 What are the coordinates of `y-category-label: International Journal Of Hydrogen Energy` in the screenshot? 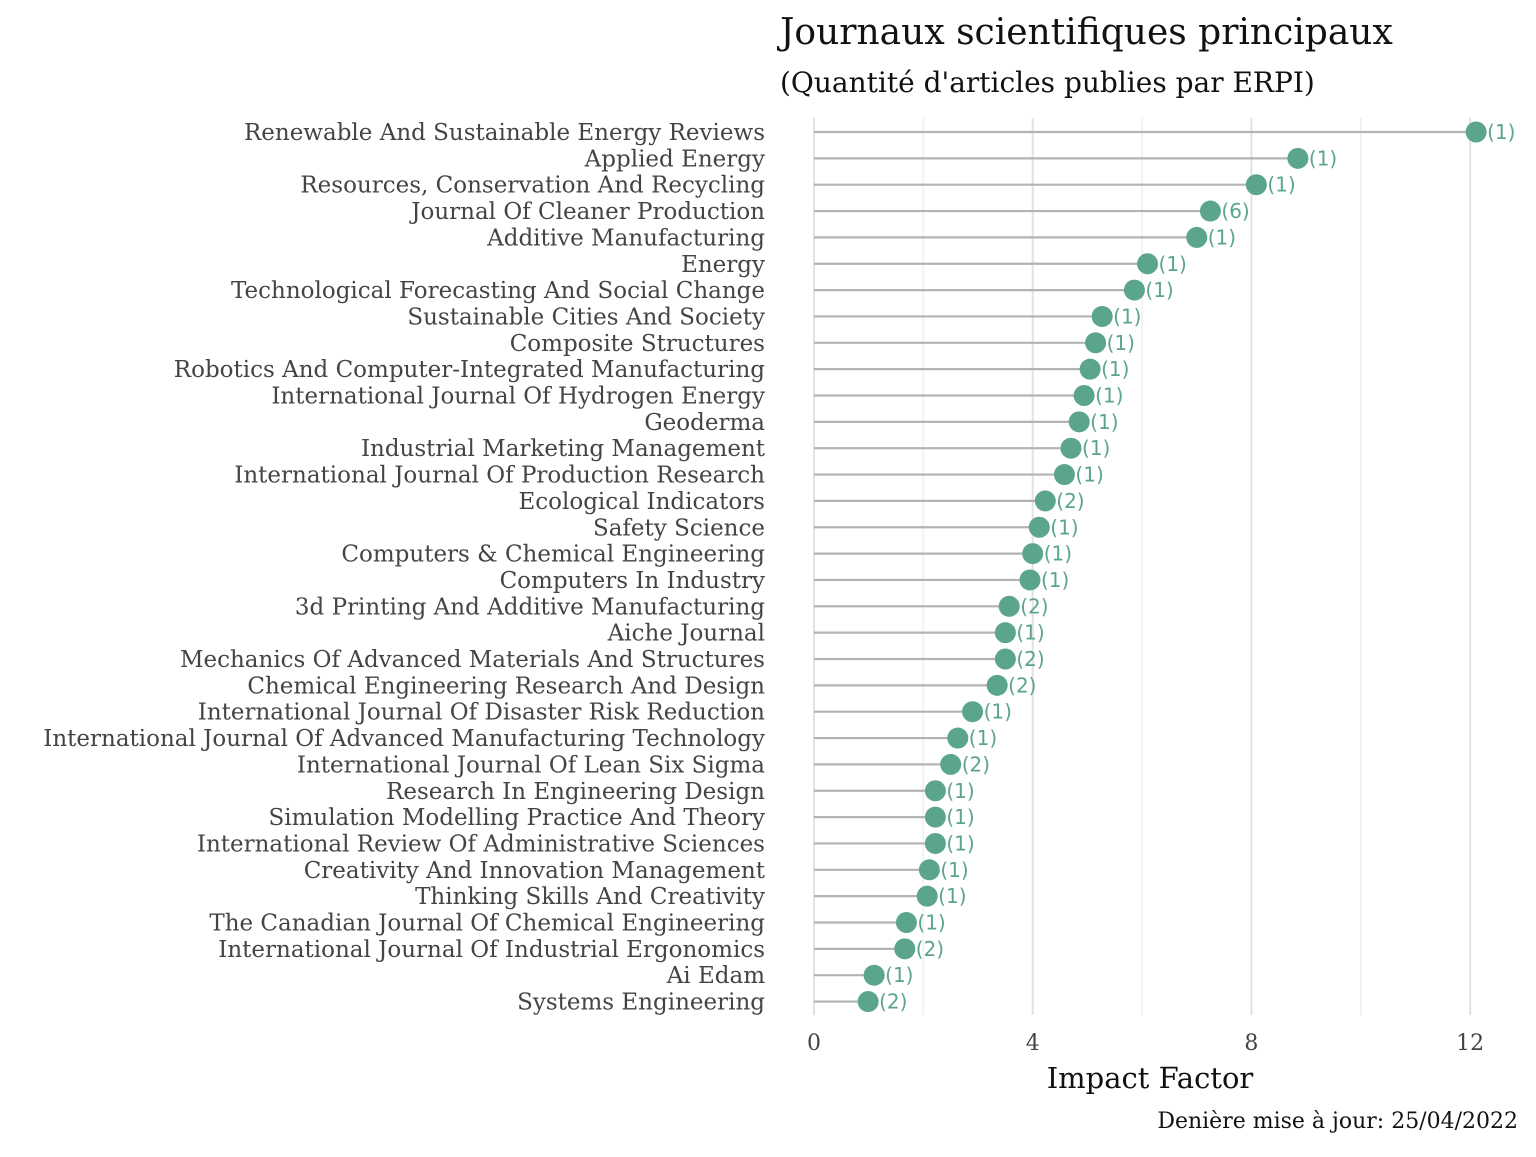 It's located at (518, 397).